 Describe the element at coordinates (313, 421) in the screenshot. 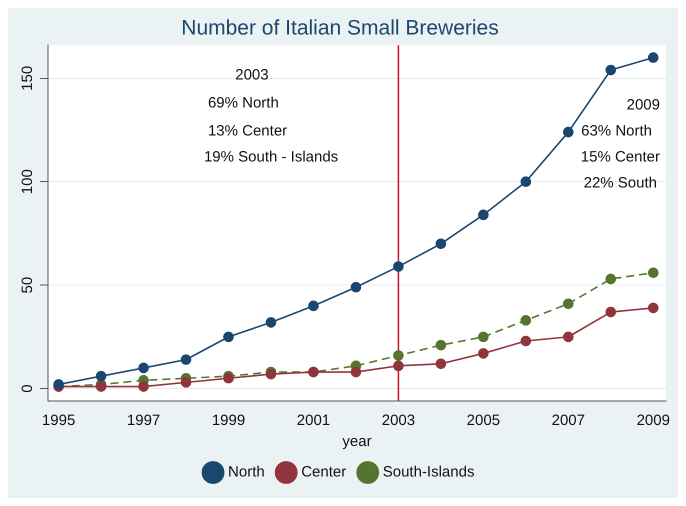

I see `x-tick-label: 2001` at that location.